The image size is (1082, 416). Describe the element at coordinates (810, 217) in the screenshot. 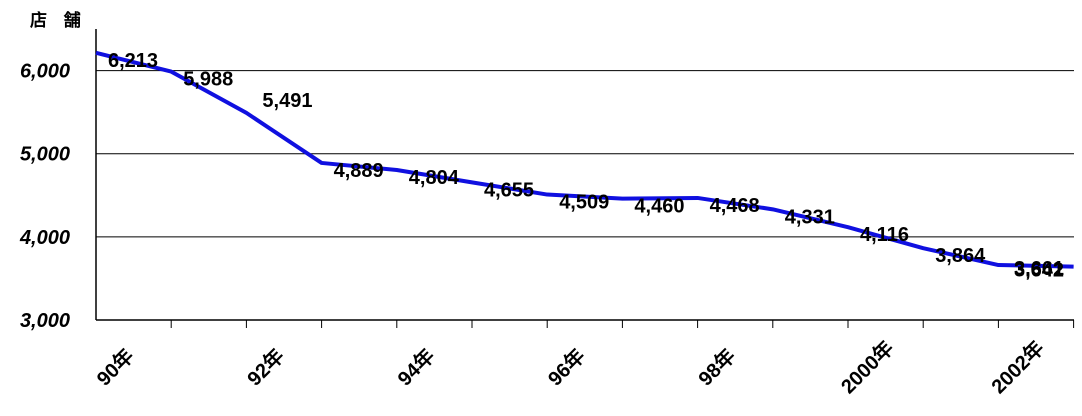

I see `data-label: 4,331` at that location.